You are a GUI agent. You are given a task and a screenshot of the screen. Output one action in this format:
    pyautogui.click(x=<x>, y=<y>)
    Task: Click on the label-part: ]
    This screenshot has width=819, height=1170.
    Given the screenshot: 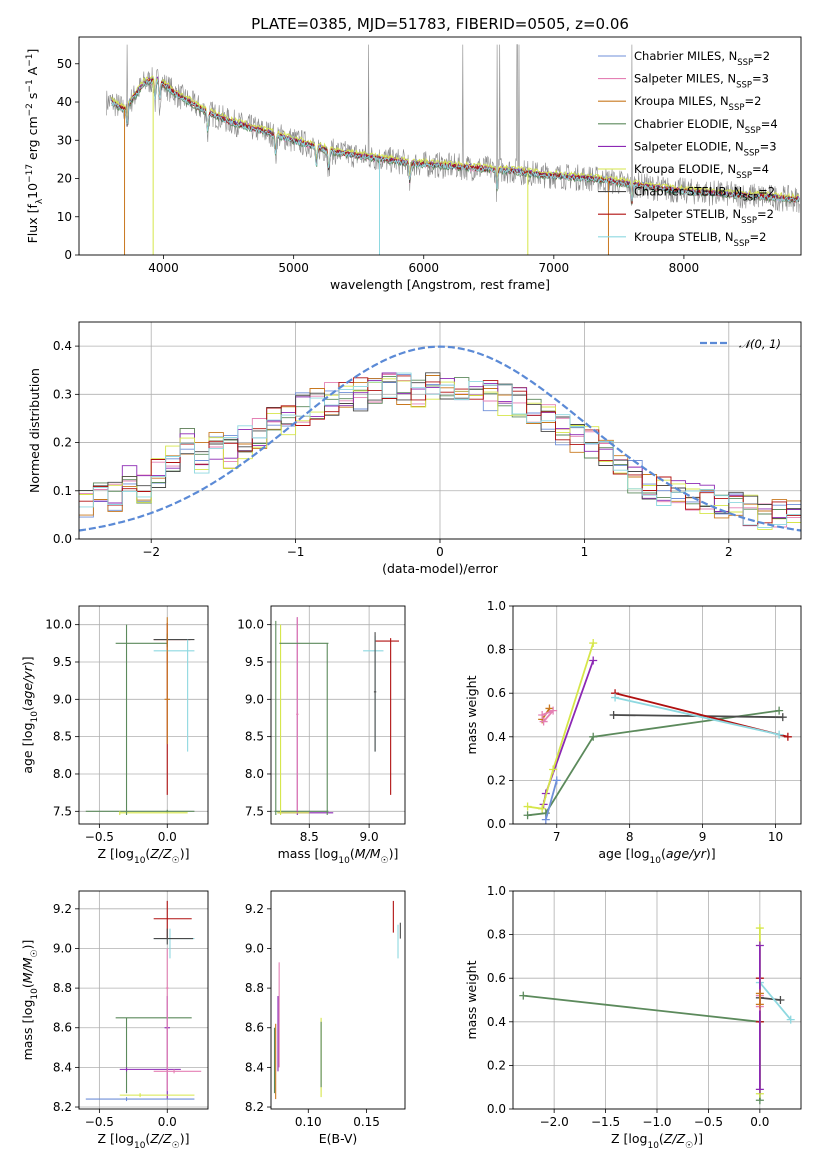 What is the action you would take?
    pyautogui.click(x=32, y=51)
    